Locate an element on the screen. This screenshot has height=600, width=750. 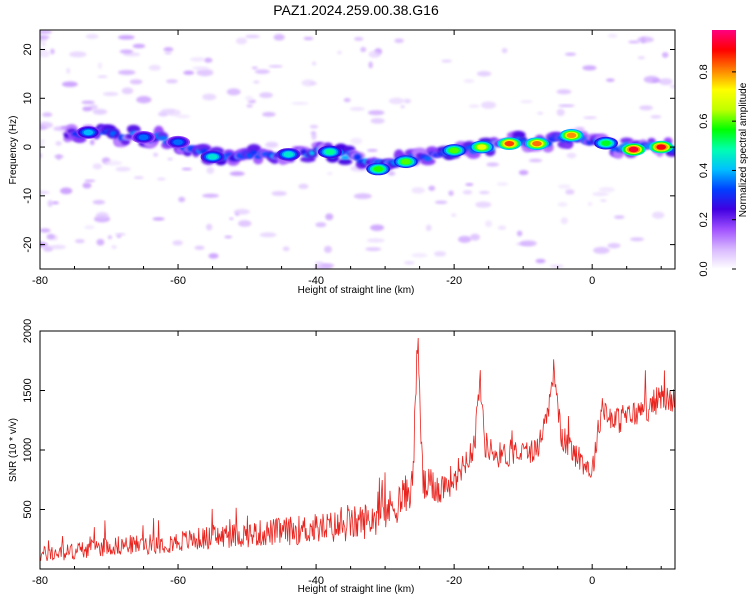
colorbar-tick-label: 0.8 is located at coordinates (704, 71).